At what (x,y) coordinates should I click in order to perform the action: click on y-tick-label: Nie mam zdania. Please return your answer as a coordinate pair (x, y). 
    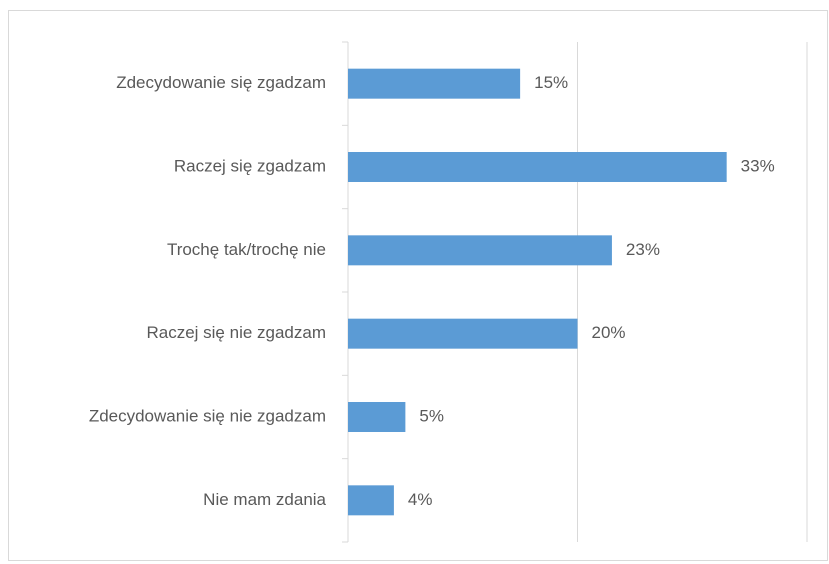
    Looking at the image, I should click on (264, 499).